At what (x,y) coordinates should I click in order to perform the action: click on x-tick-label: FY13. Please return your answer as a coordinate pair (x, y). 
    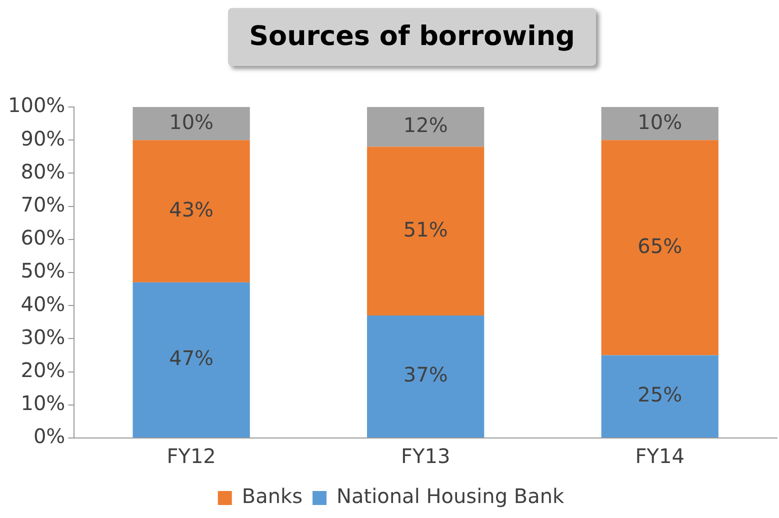
    Looking at the image, I should click on (425, 456).